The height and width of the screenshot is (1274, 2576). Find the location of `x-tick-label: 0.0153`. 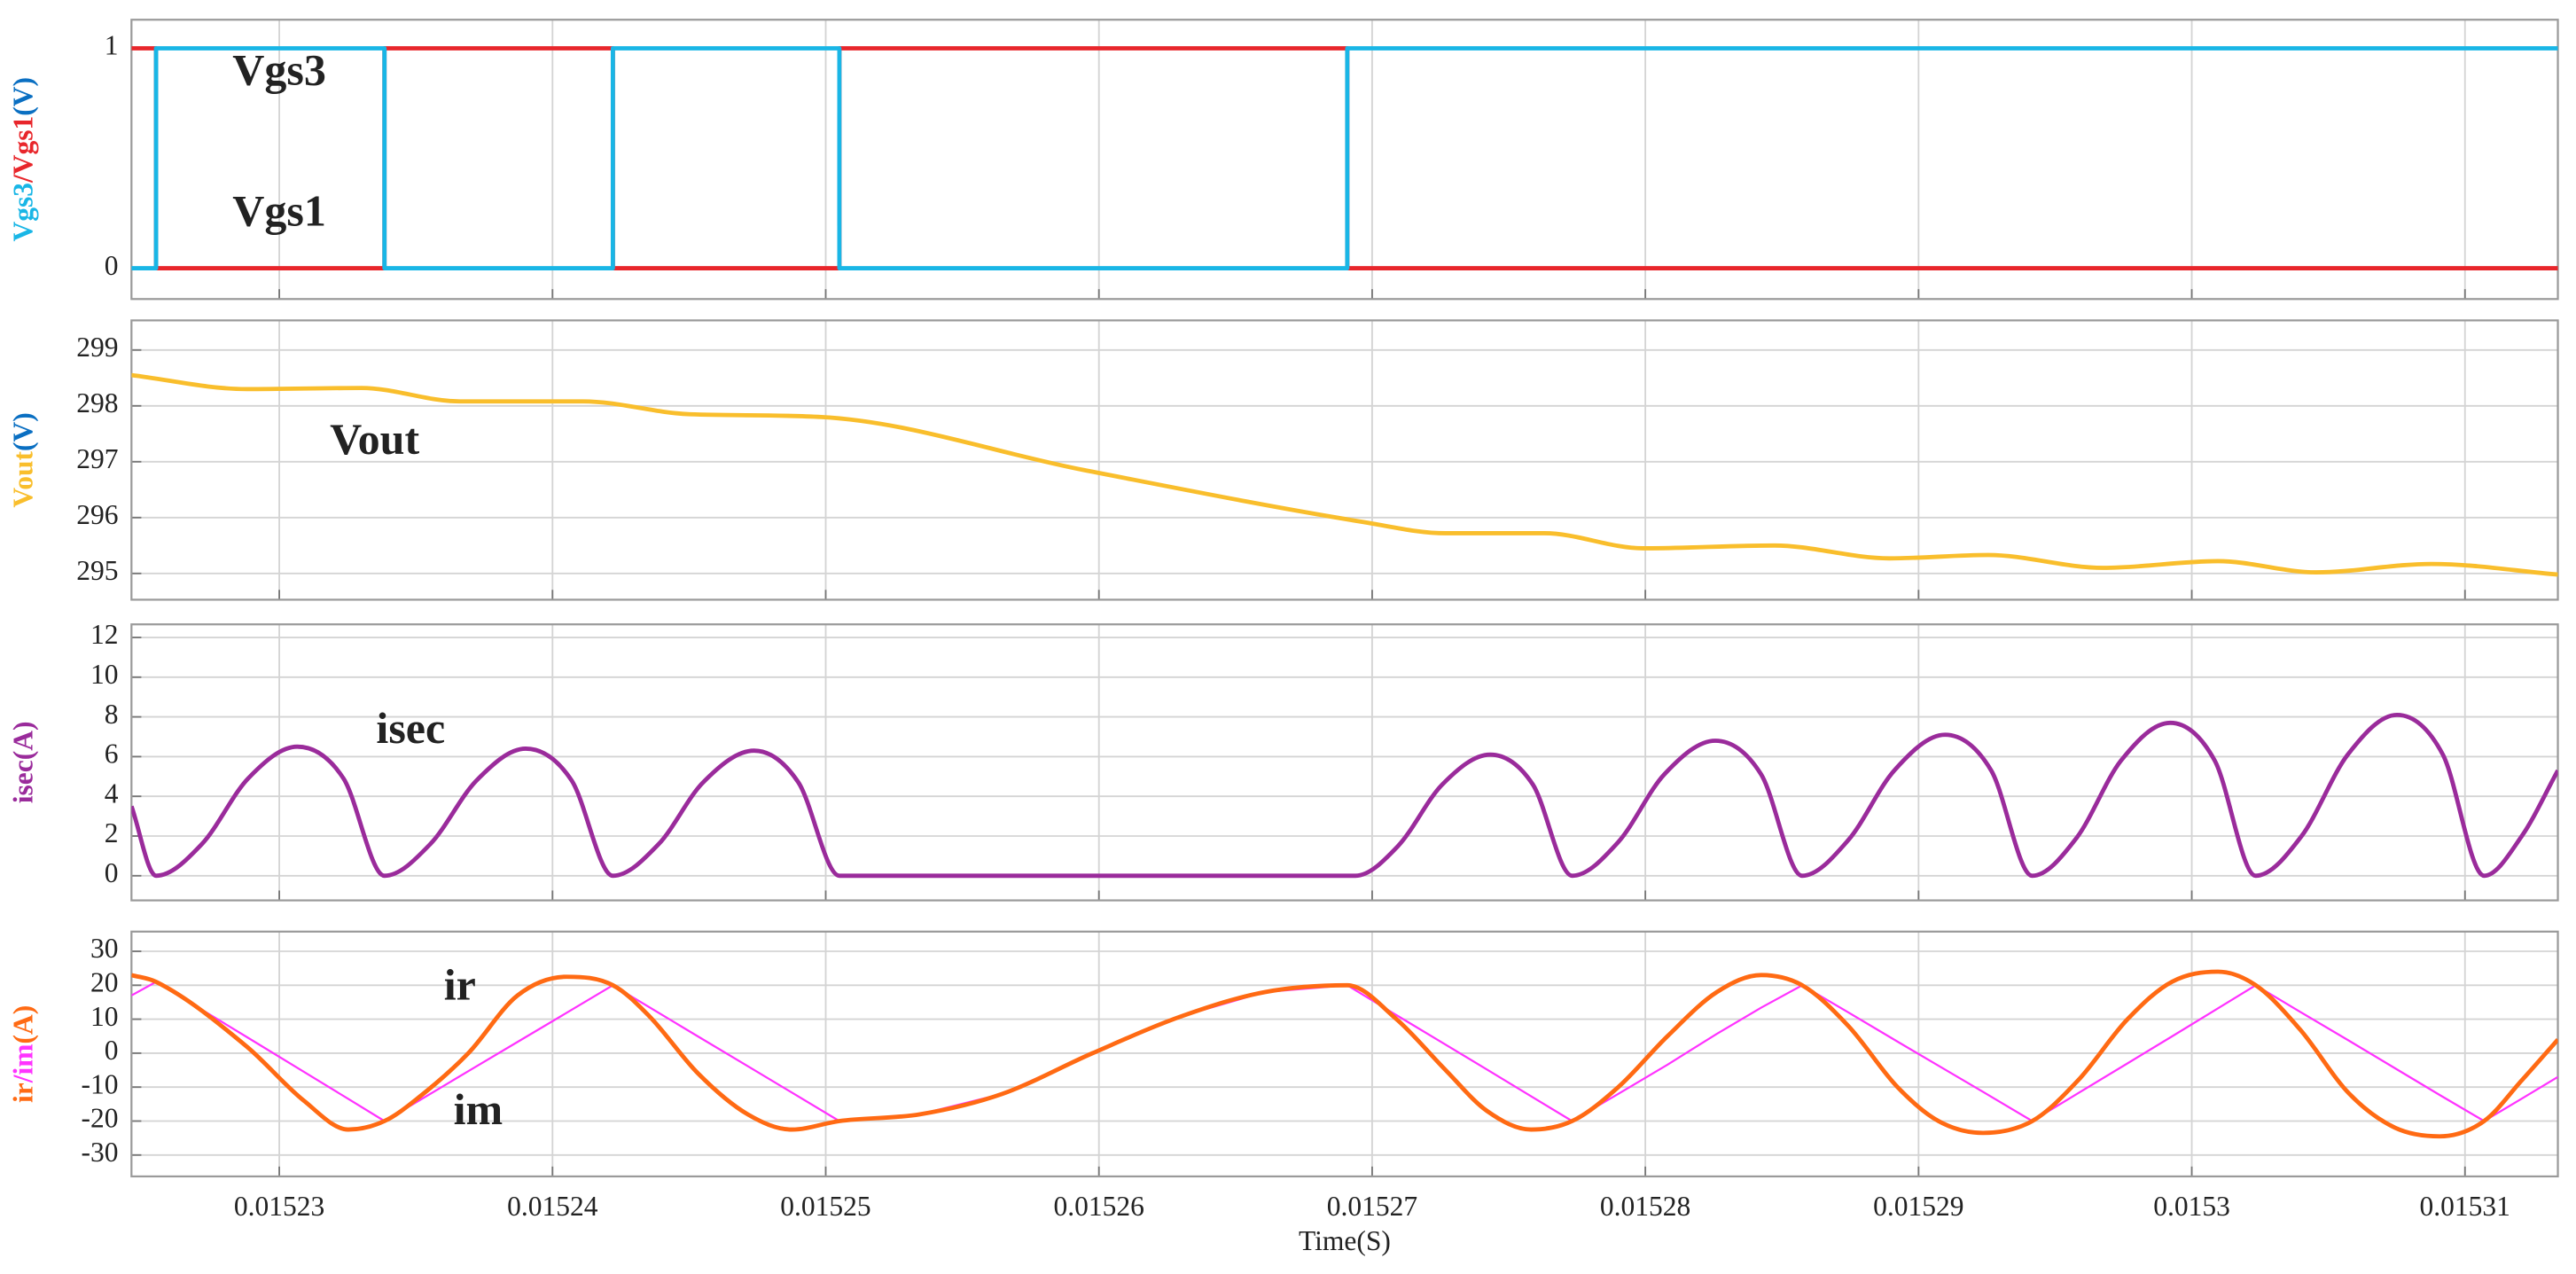

x-tick-label: 0.0153 is located at coordinates (2191, 1206).